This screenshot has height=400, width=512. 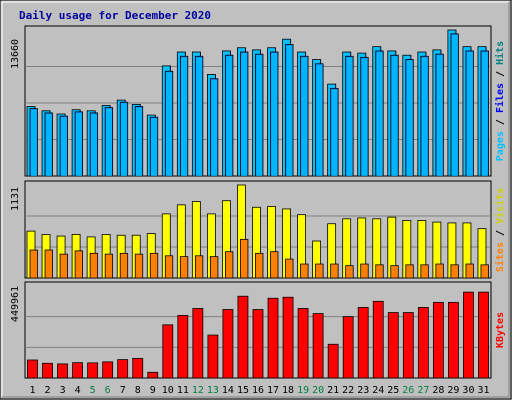 I want to click on day-label: 6, so click(x=108, y=390).